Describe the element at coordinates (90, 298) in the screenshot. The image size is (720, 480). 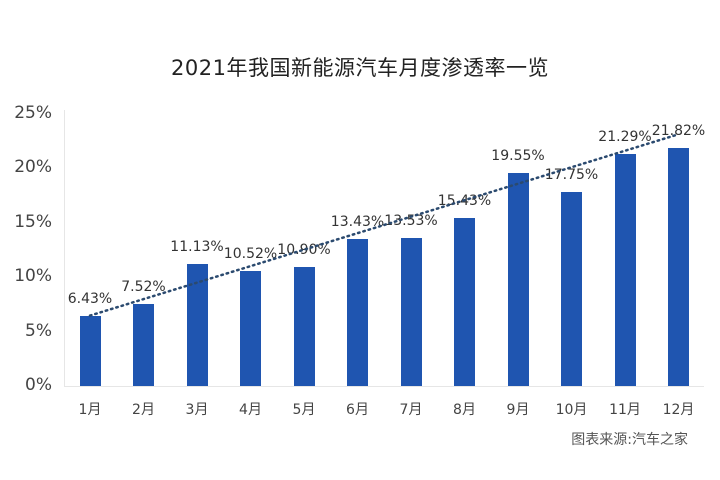
I see `data-label-1: 6.43%` at that location.